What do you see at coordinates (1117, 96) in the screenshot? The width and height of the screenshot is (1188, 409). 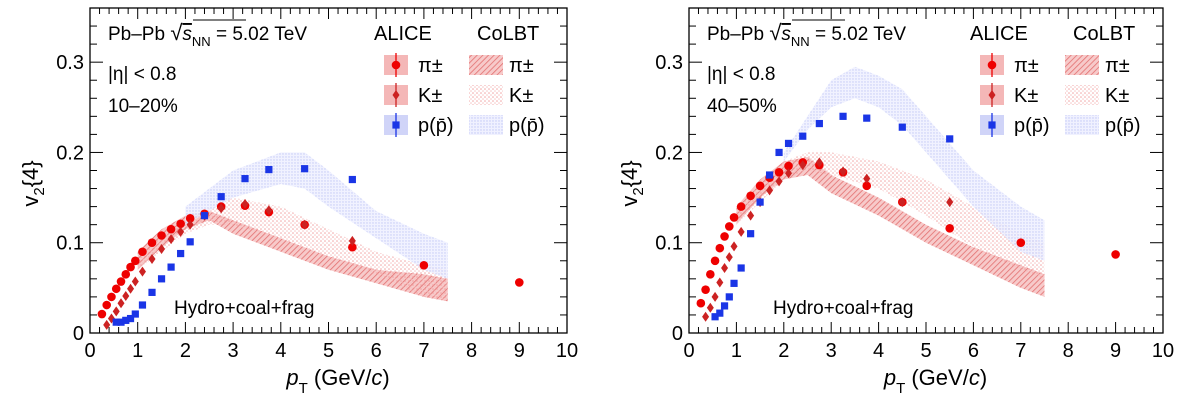 I see `legend-model-label: K±` at bounding box center [1117, 96].